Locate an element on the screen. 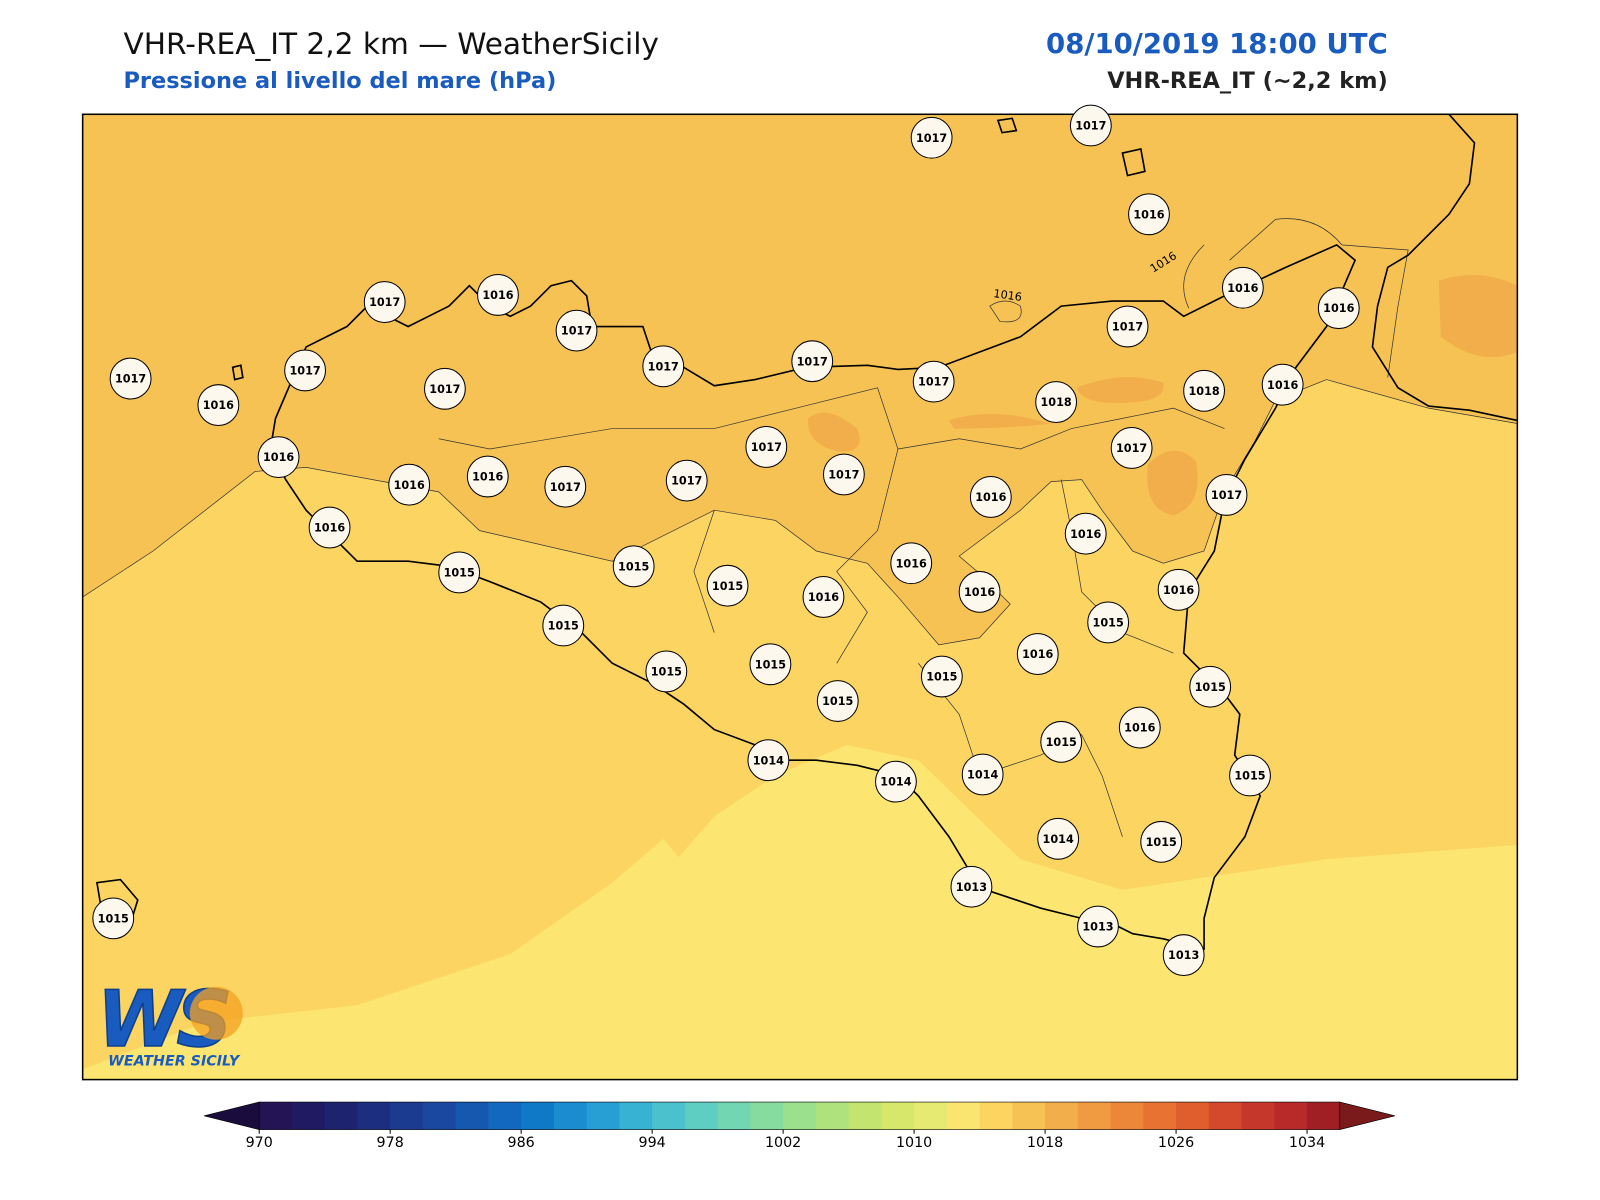  contour-label: 1016 is located at coordinates (1008, 295).